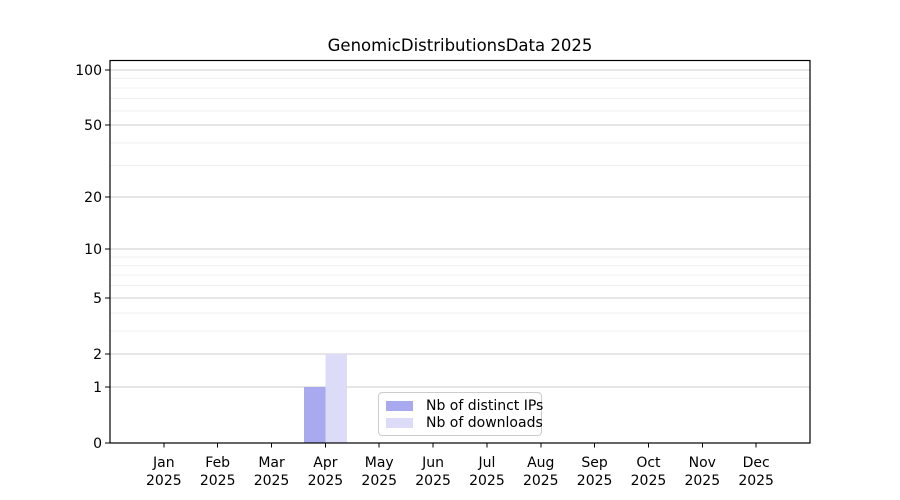  Describe the element at coordinates (756, 481) in the screenshot. I see `x-tick-label-year-dec: 2025` at that location.